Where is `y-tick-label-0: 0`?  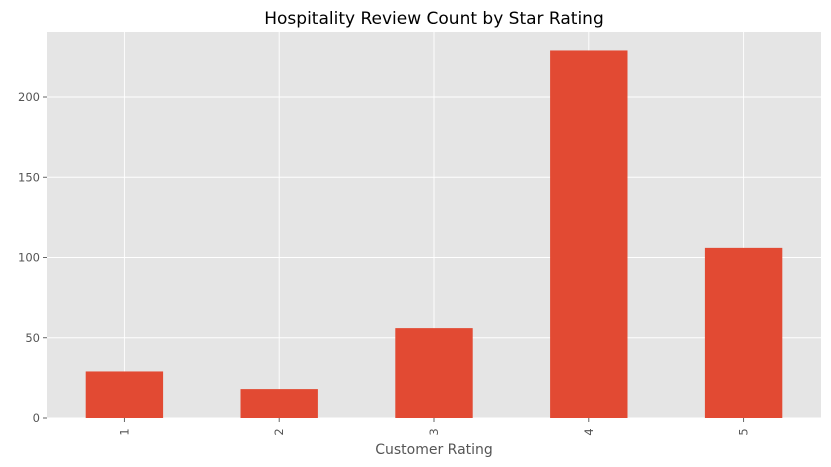
y-tick-label-0: 0 is located at coordinates (36, 418).